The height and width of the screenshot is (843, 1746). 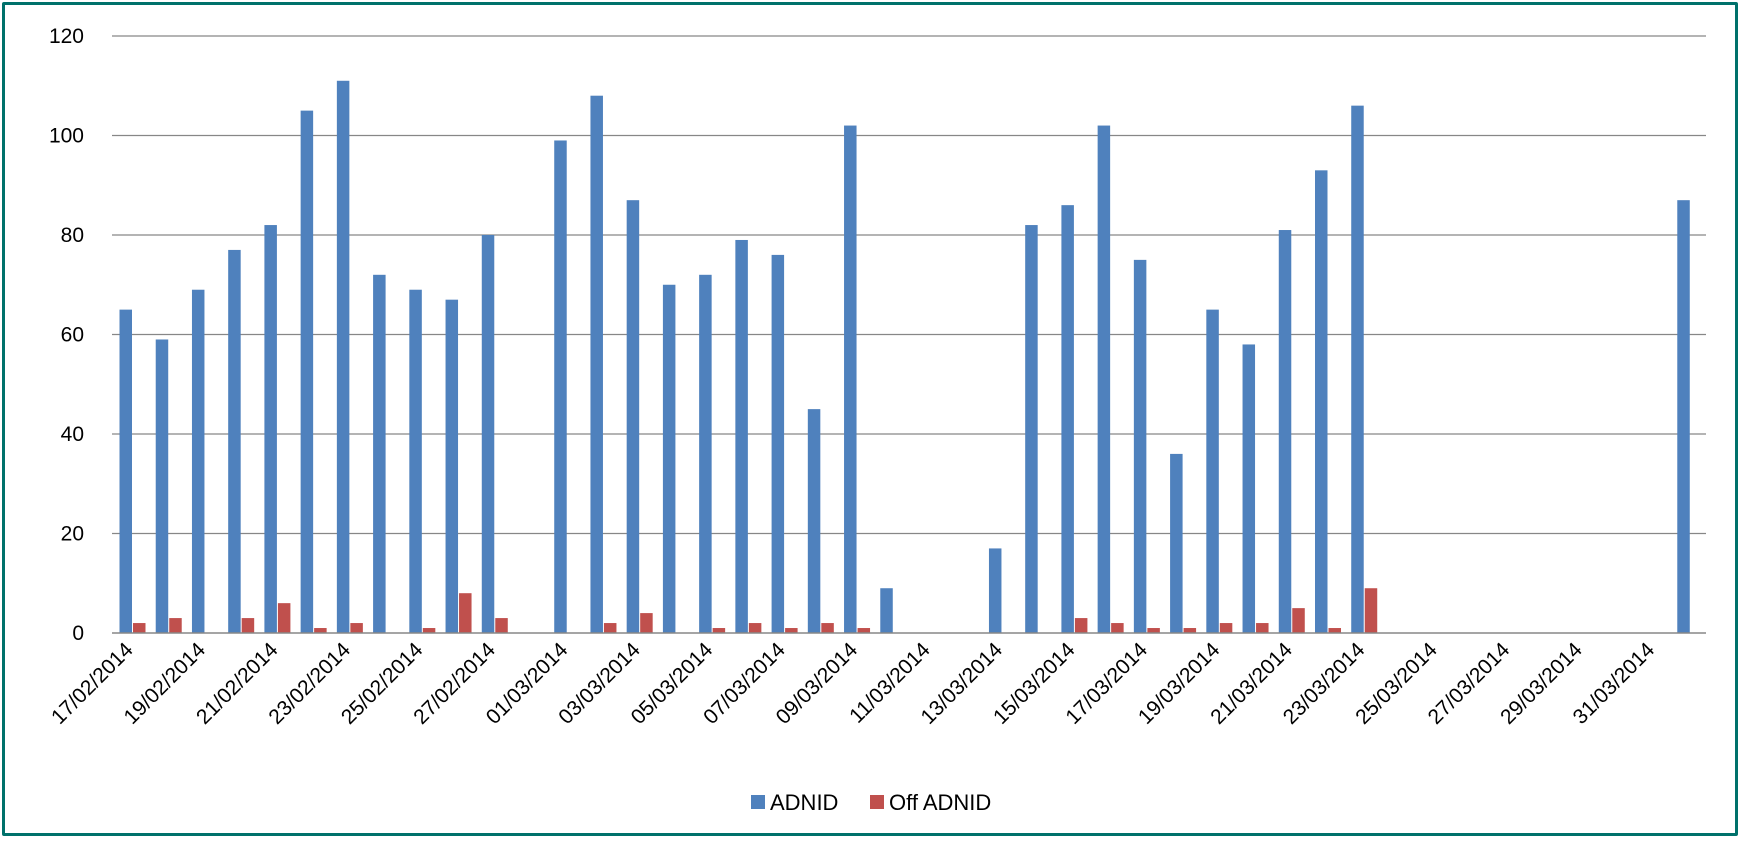 What do you see at coordinates (66, 136) in the screenshot?
I see `y-tick-label: 100` at bounding box center [66, 136].